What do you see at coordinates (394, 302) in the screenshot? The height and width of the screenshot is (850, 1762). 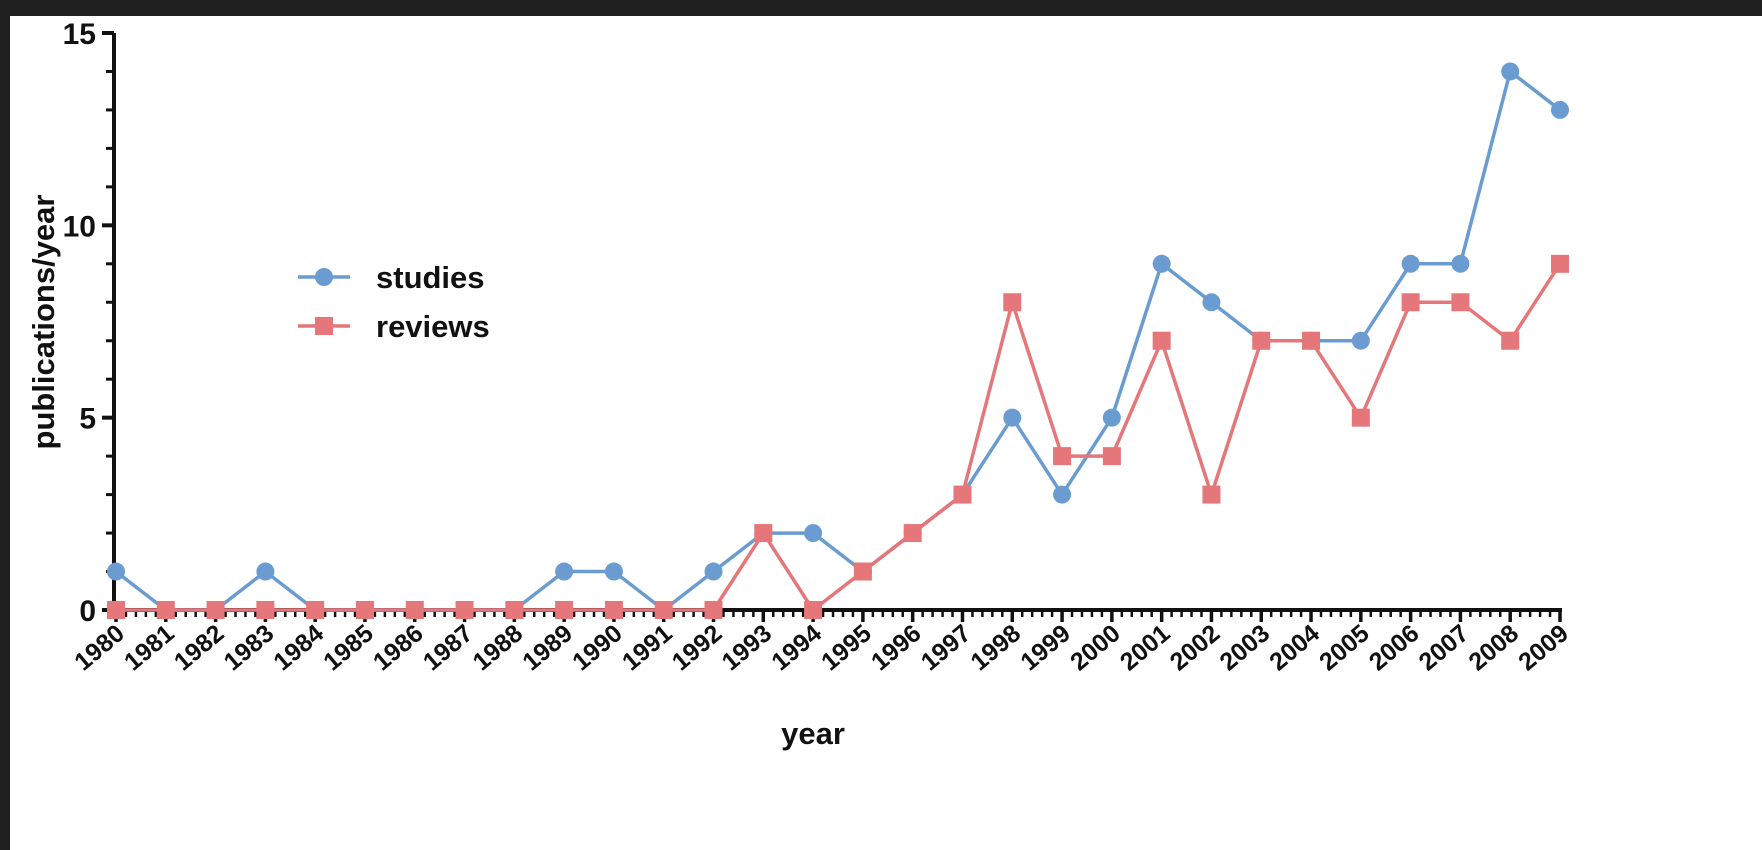 I see `legend: studies reviews` at bounding box center [394, 302].